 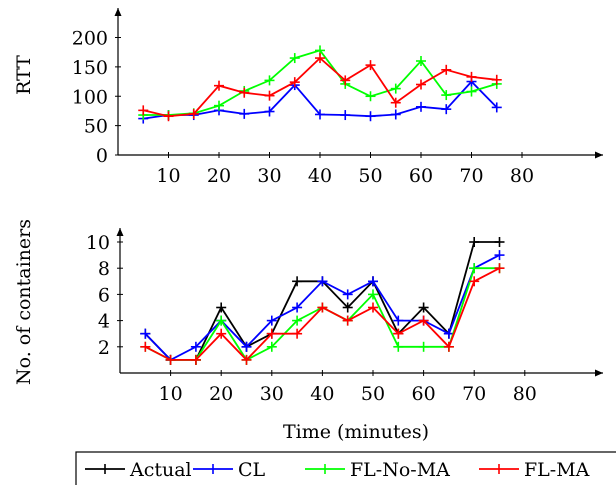 What do you see at coordinates (120, 232) in the screenshot?
I see `y-axis-1-arrowhead` at bounding box center [120, 232].